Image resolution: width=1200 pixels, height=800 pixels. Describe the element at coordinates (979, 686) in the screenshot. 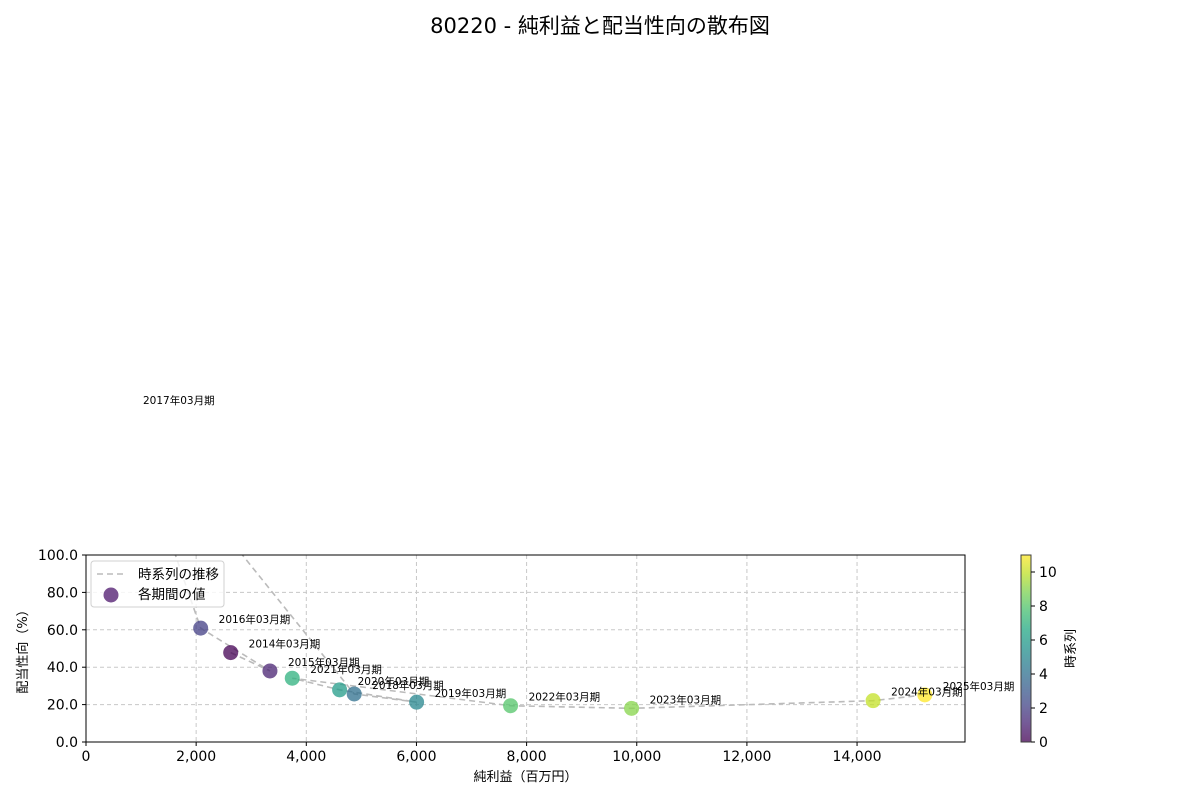

I see `point-label: 2025年03月期` at that location.